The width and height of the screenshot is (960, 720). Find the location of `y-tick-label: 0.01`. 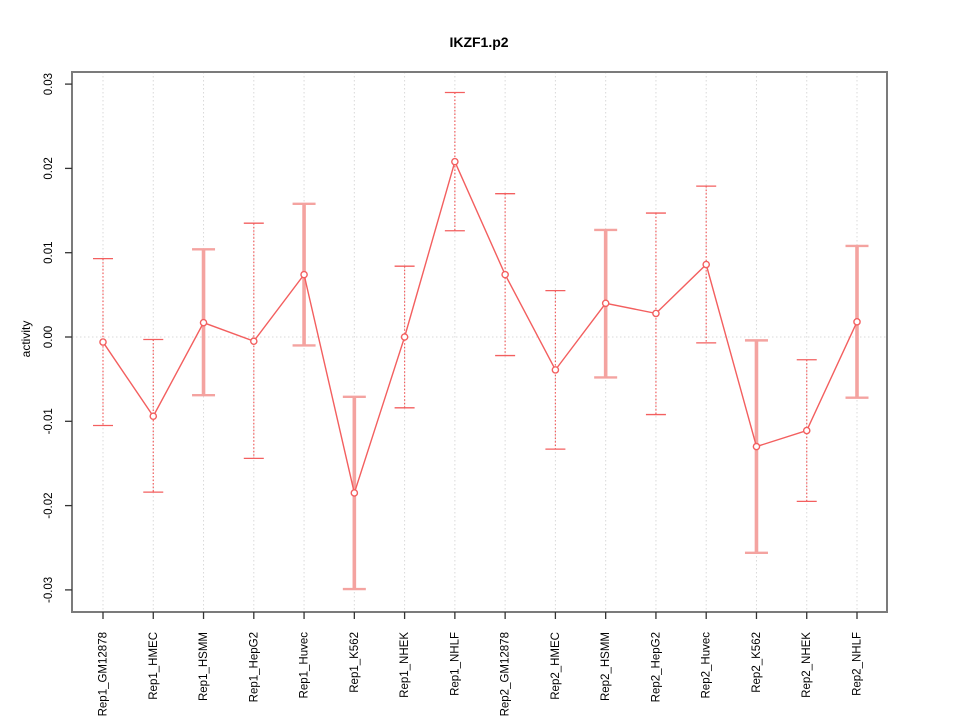

y-tick-label: 0.01 is located at coordinates (49, 253).